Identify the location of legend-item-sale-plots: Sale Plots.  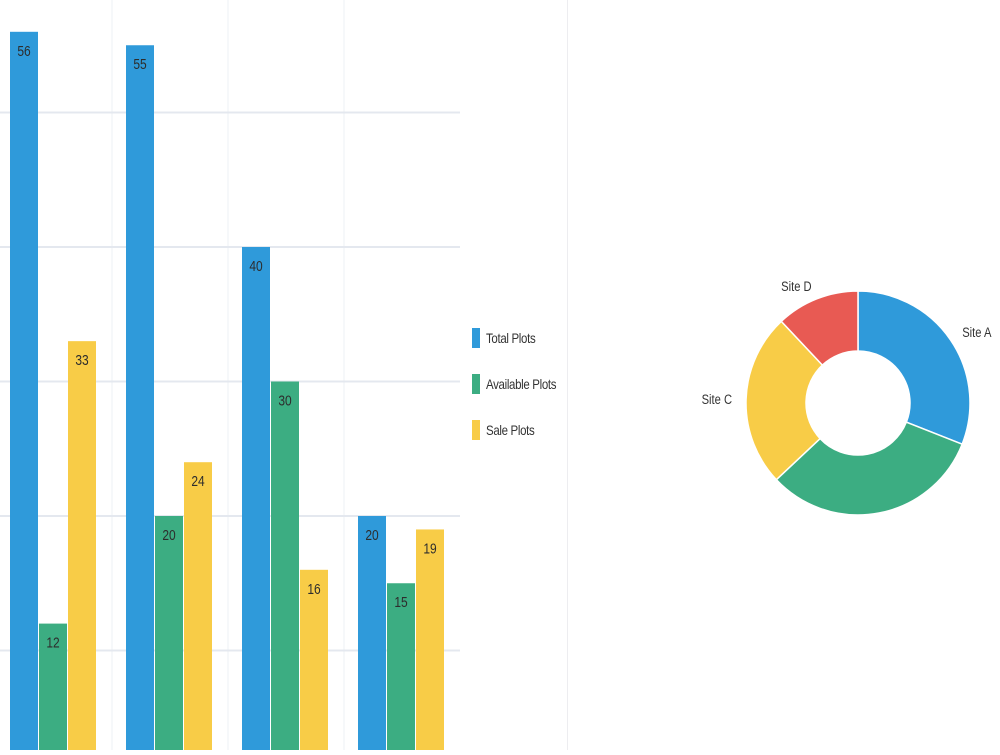
(522, 430).